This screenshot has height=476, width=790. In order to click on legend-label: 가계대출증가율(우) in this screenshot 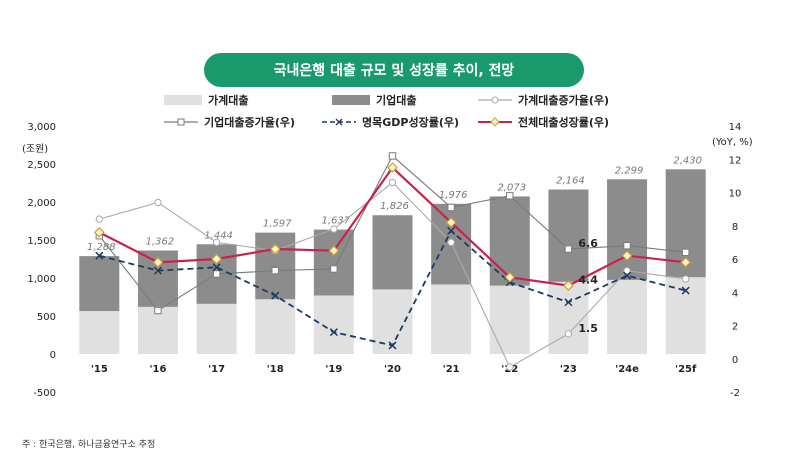, I will do `click(564, 100)`.